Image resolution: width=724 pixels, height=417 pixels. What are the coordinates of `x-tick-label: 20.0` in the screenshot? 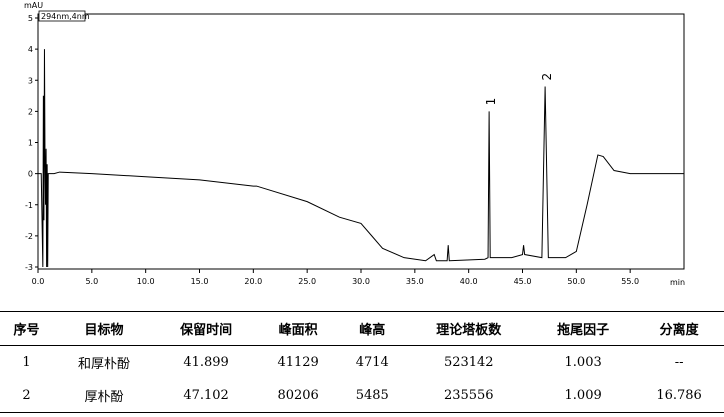 It's located at (253, 281).